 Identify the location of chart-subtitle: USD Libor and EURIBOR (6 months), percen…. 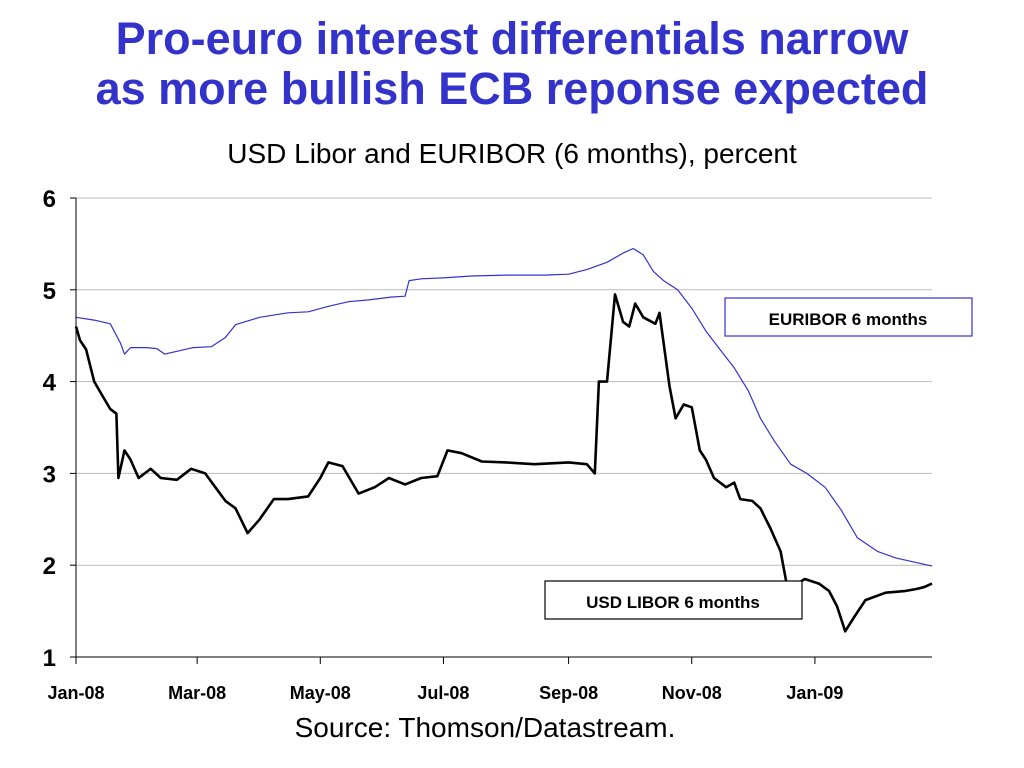
(512, 153).